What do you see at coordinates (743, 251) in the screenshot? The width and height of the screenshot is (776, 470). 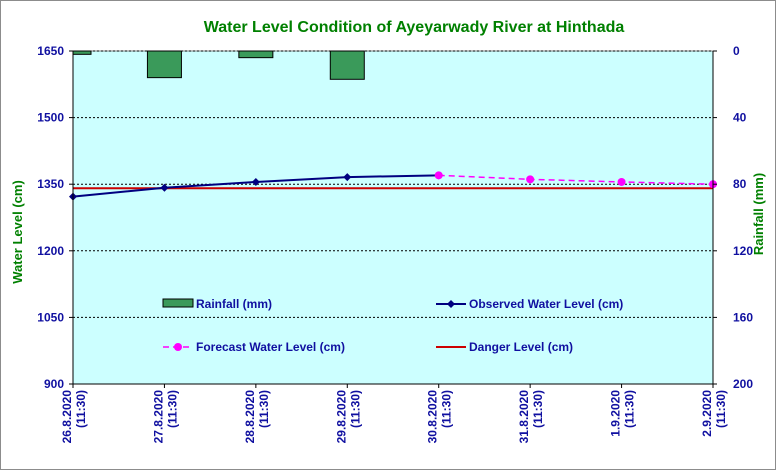 I see `right-tick-label: 120` at bounding box center [743, 251].